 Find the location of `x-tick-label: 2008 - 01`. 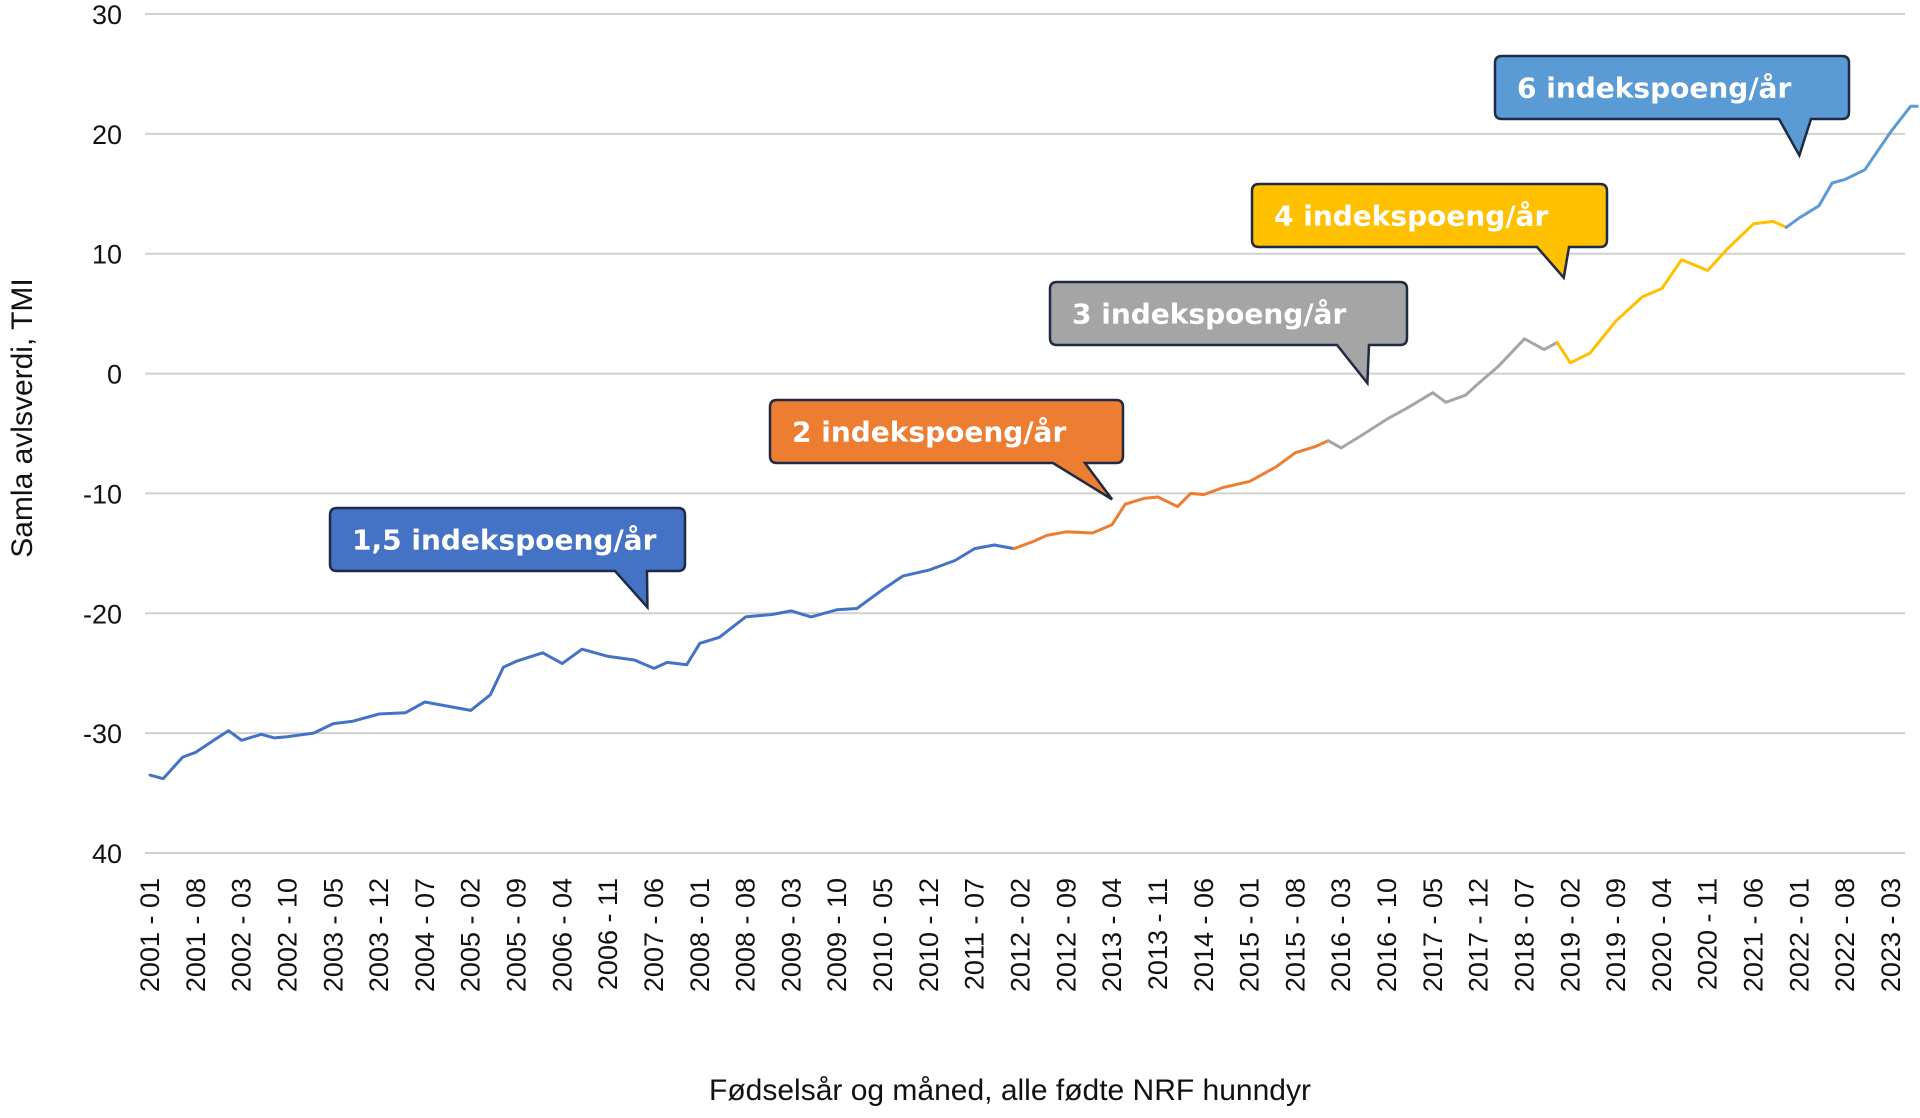

x-tick-label: 2008 - 01 is located at coordinates (700, 935).